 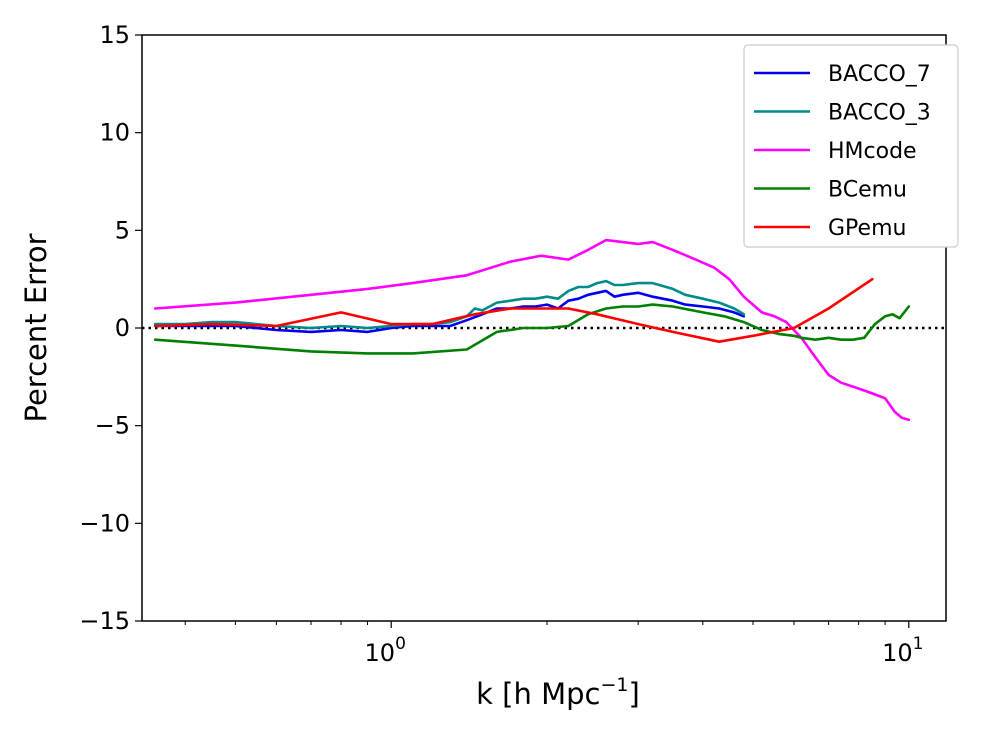 What do you see at coordinates (122, 328) in the screenshot?
I see `y-tick-label: 0` at bounding box center [122, 328].